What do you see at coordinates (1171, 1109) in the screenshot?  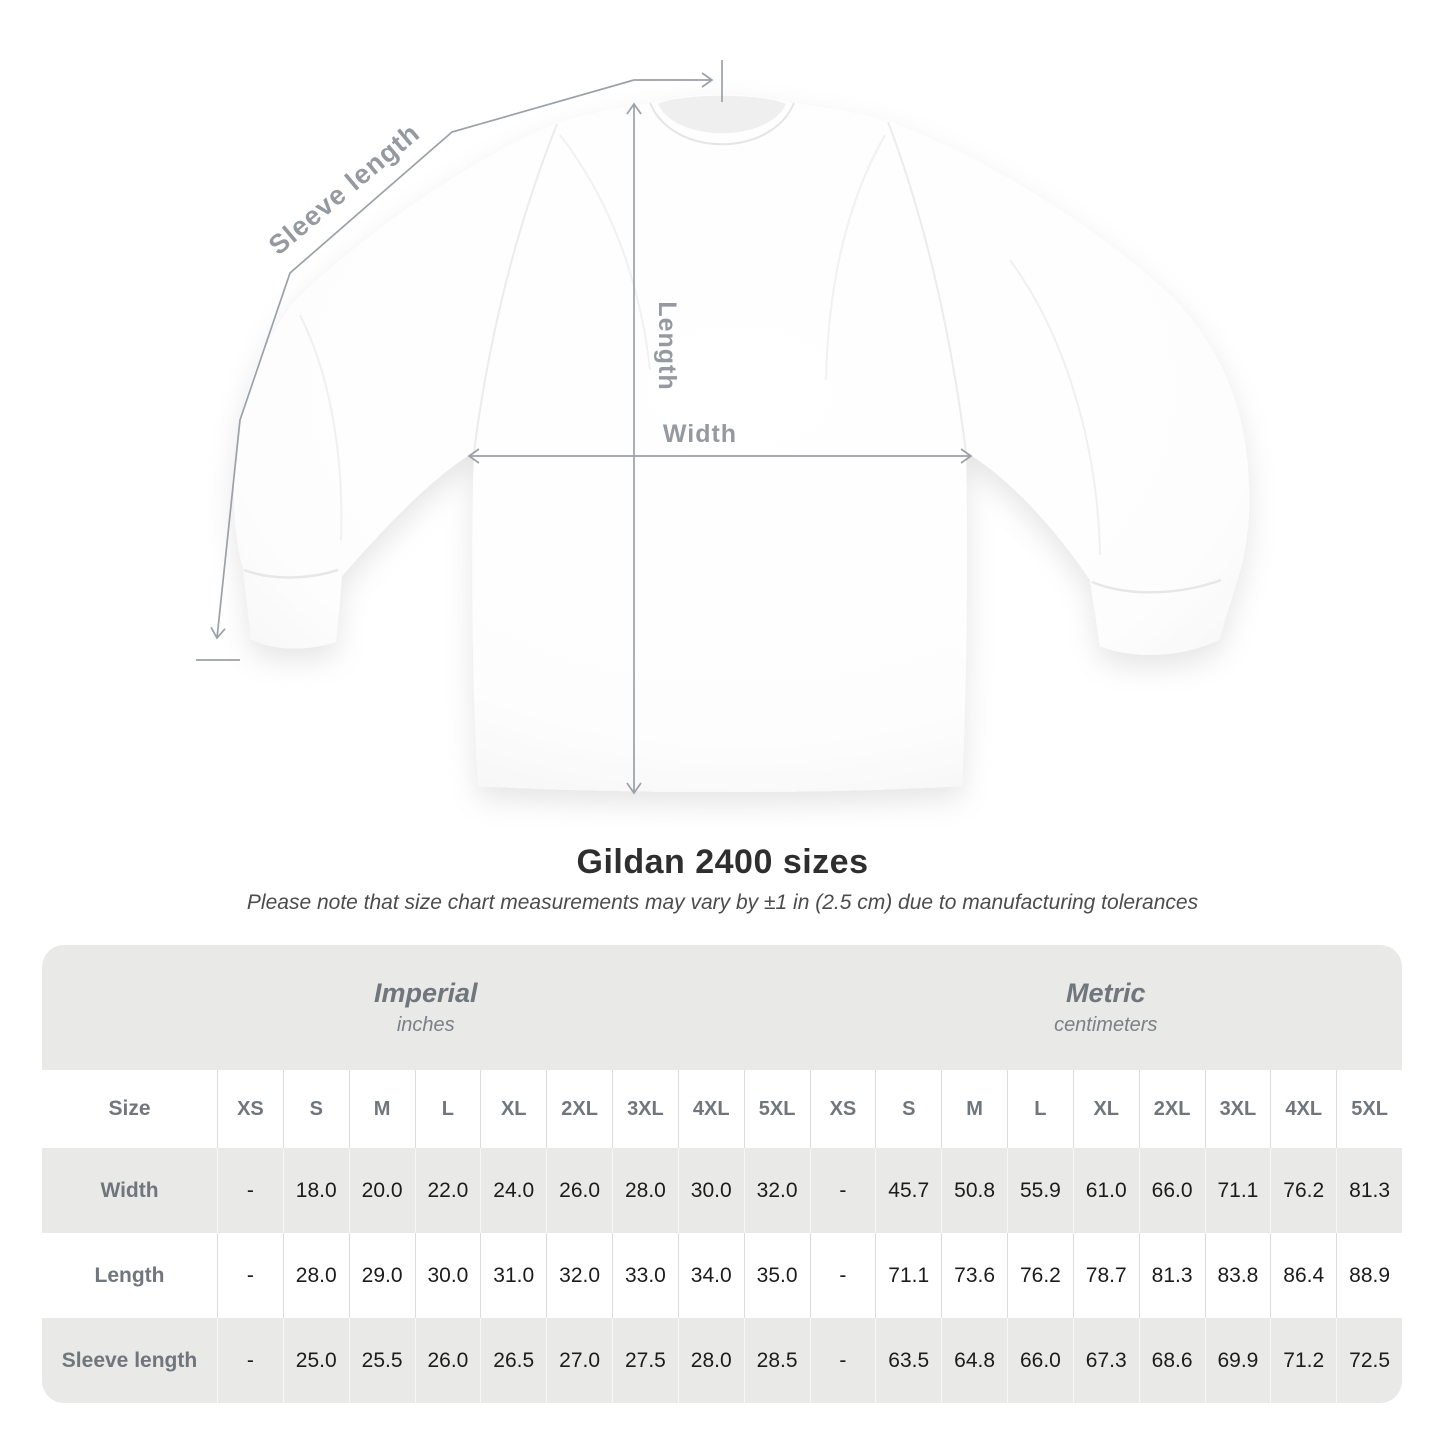 I see `size-header-metric-2xl: 2XL` at bounding box center [1171, 1109].